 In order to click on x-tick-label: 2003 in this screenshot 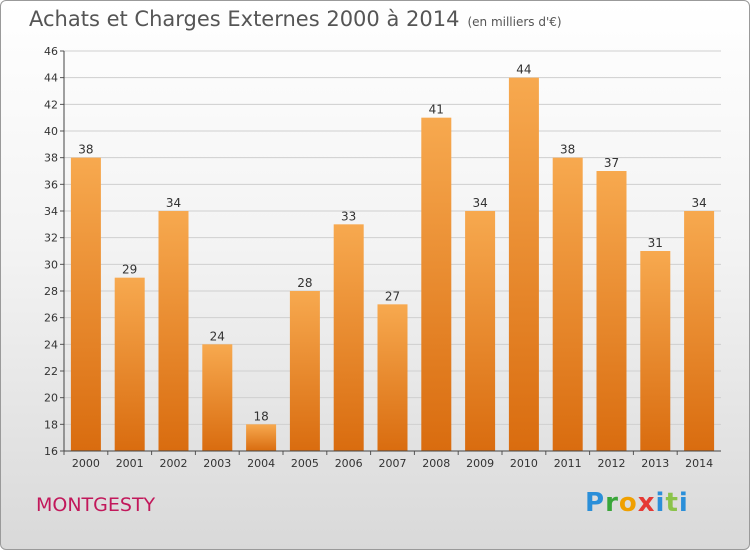, I will do `click(217, 463)`.